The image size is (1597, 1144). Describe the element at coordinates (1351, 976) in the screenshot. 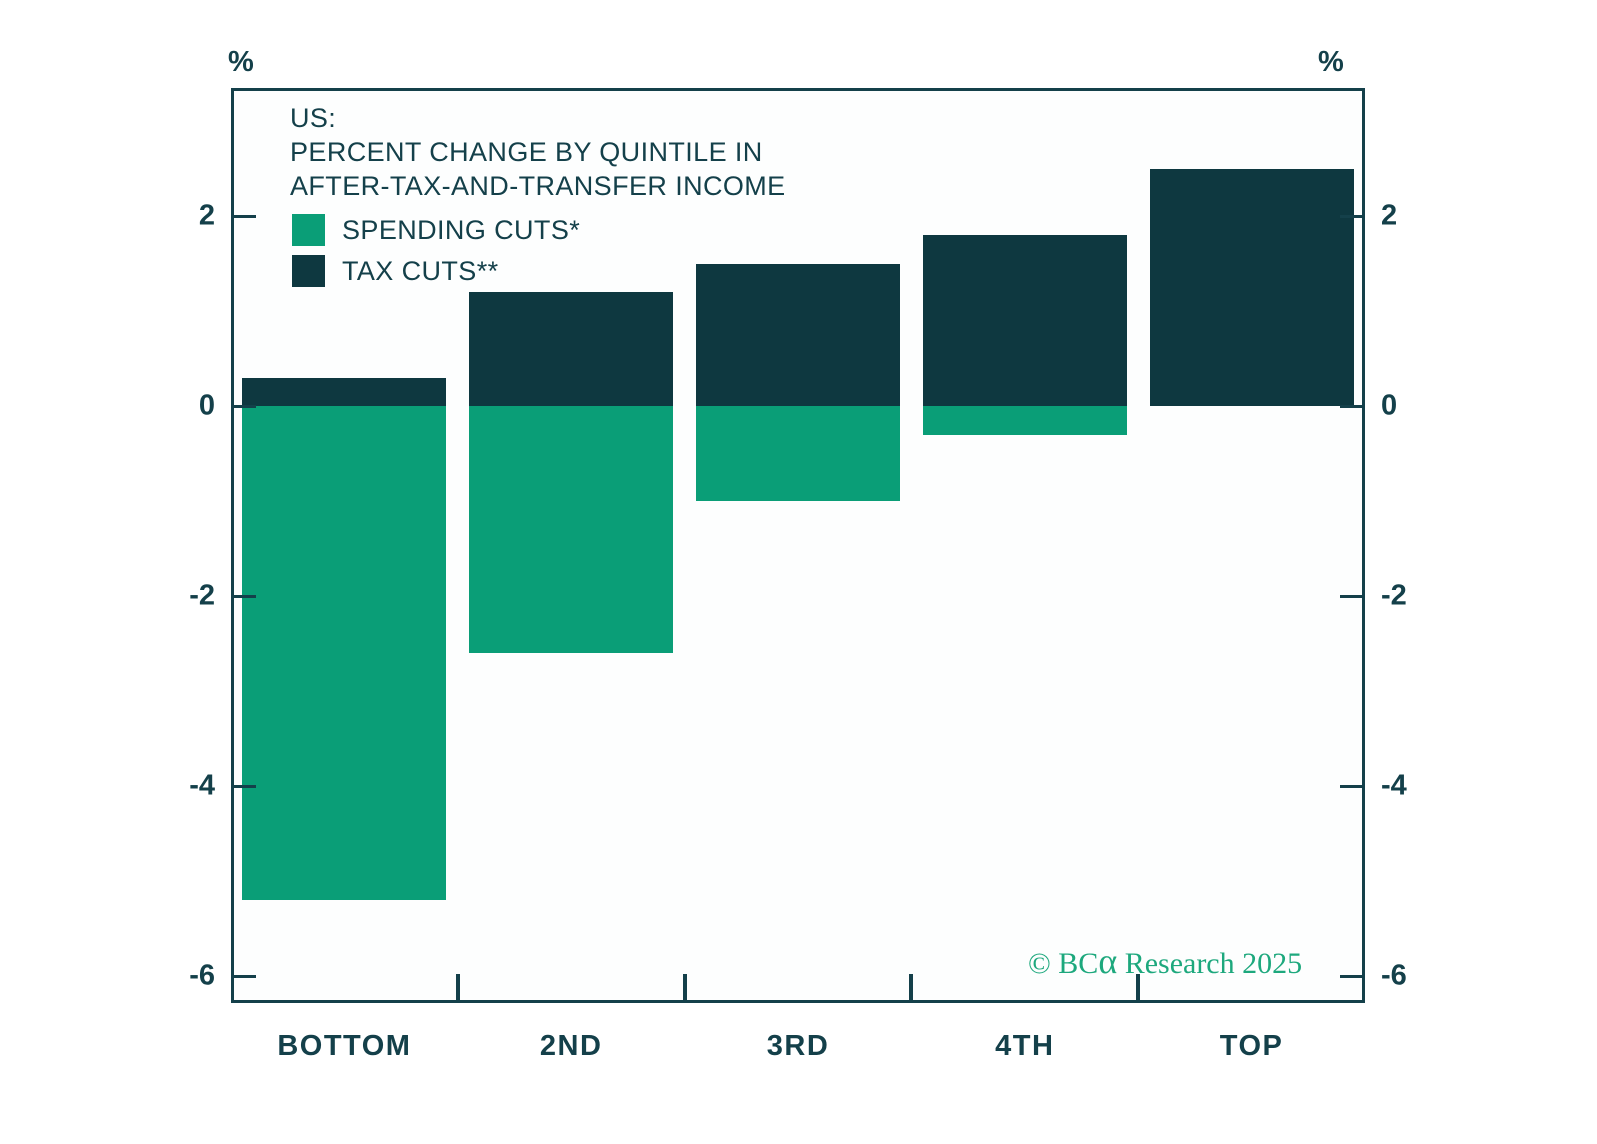

I see `y-tick-right--6` at that location.